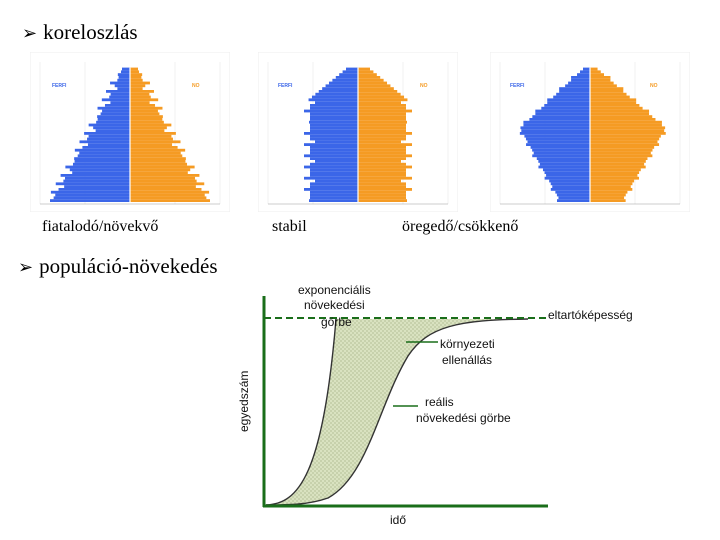 The image size is (720, 540). I want to click on bullet-text: koreloszlás, so click(90, 32).